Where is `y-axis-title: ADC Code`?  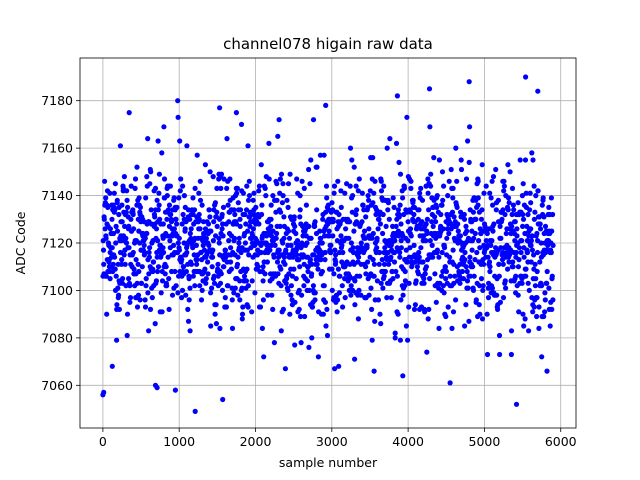 y-axis-title: ADC Code is located at coordinates (20, 242).